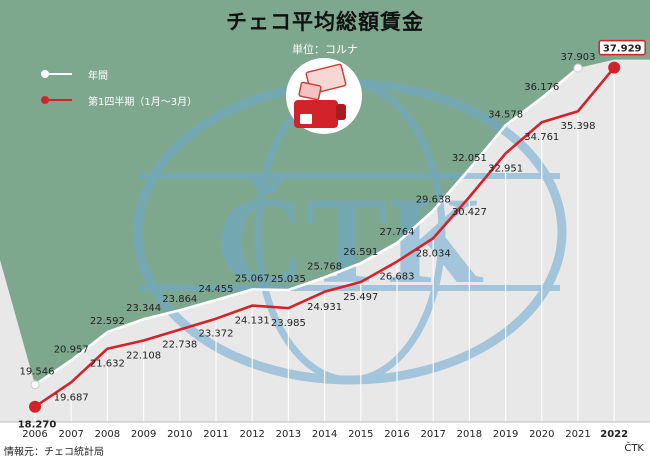 Image resolution: width=650 pixels, height=459 pixels. I want to click on data-label-annual: 20.957, so click(71, 349).